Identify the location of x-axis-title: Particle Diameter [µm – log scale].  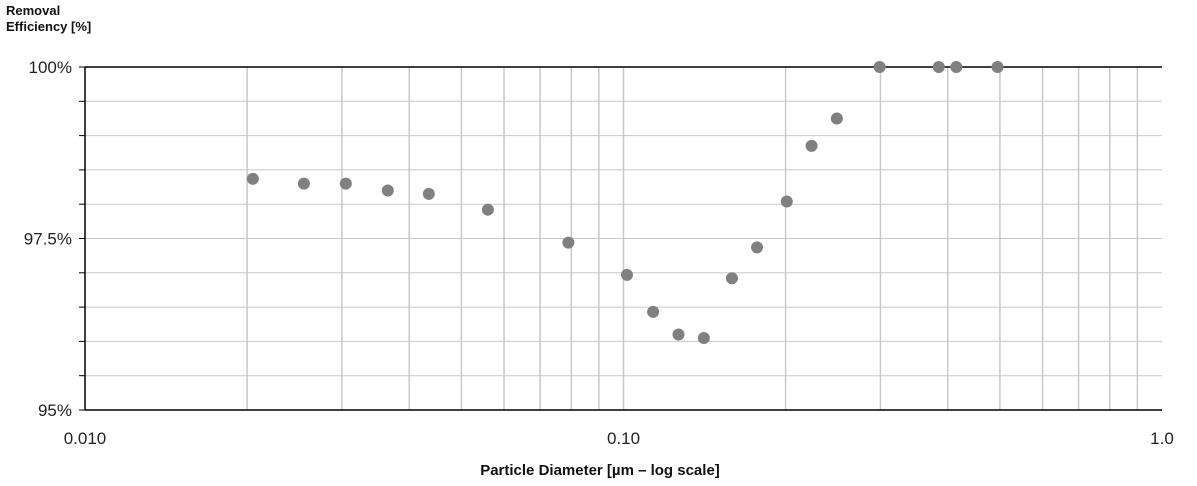
(600, 470).